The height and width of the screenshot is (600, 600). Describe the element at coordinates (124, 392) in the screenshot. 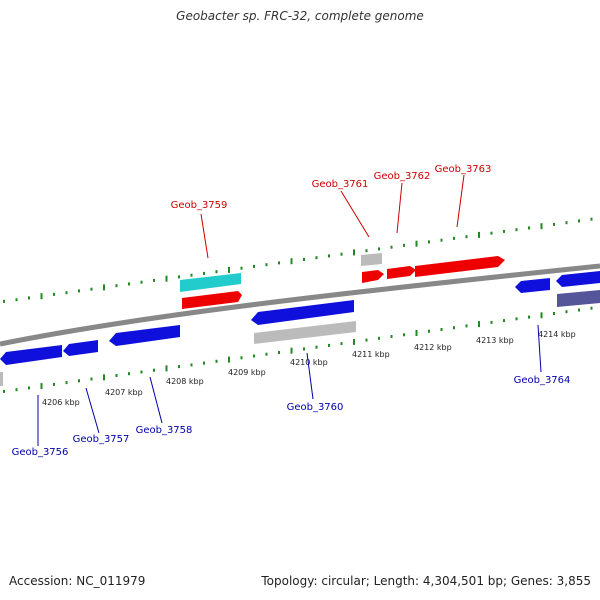

I see `kbp-label: 4207 kbp` at that location.